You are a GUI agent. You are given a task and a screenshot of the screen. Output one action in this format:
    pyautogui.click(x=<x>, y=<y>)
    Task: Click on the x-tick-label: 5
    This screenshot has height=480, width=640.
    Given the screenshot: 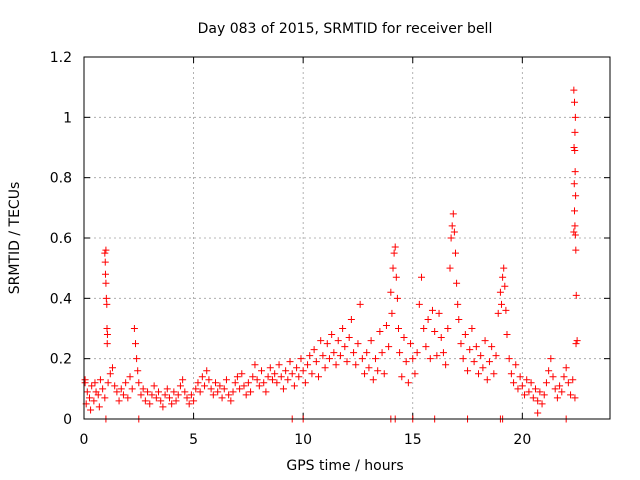 What is the action you would take?
    pyautogui.click(x=193, y=440)
    